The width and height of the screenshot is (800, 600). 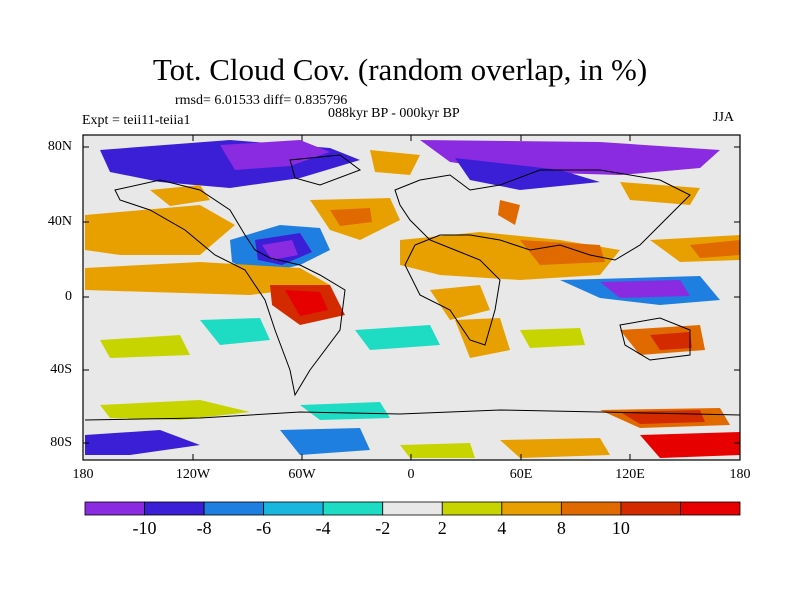 I want to click on lat-label-80s: 80S, so click(x=61, y=442).